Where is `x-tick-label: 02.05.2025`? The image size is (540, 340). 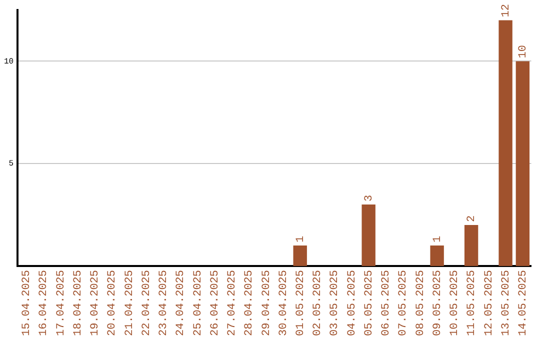 x-tick-label: 02.05.2025 is located at coordinates (318, 303).